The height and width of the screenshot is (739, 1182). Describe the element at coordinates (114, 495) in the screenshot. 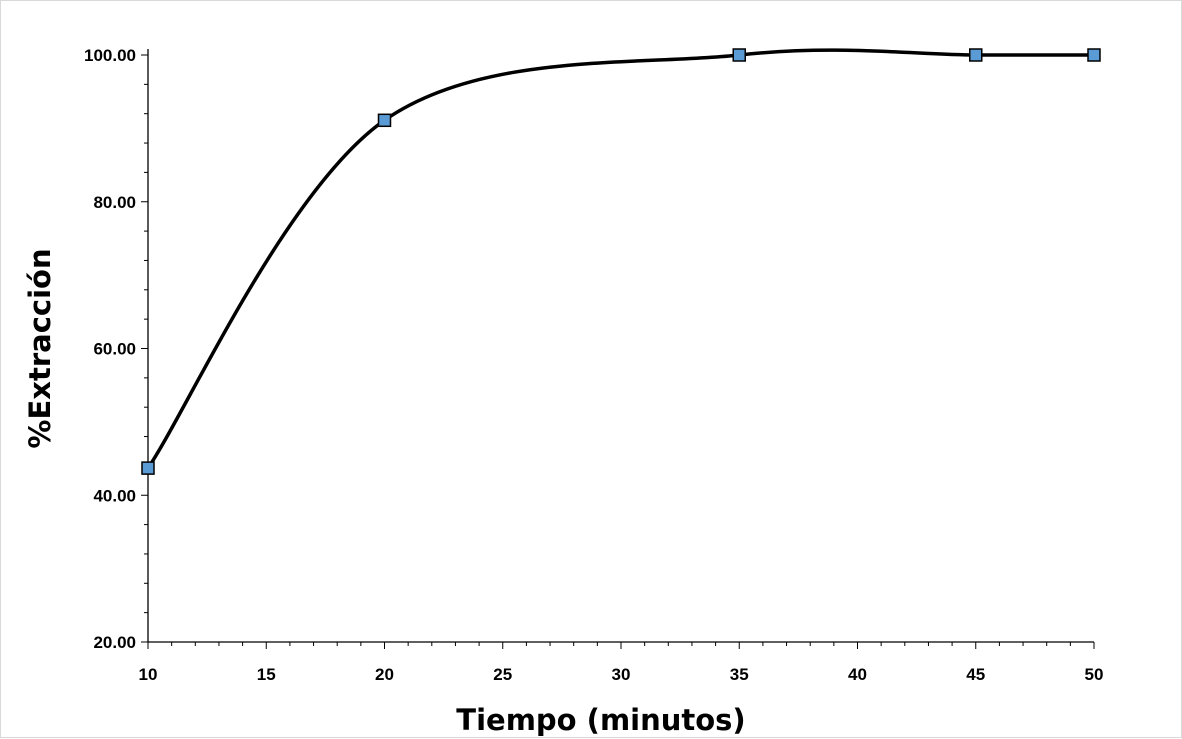

I see `y-tick-label: 40.00` at that location.